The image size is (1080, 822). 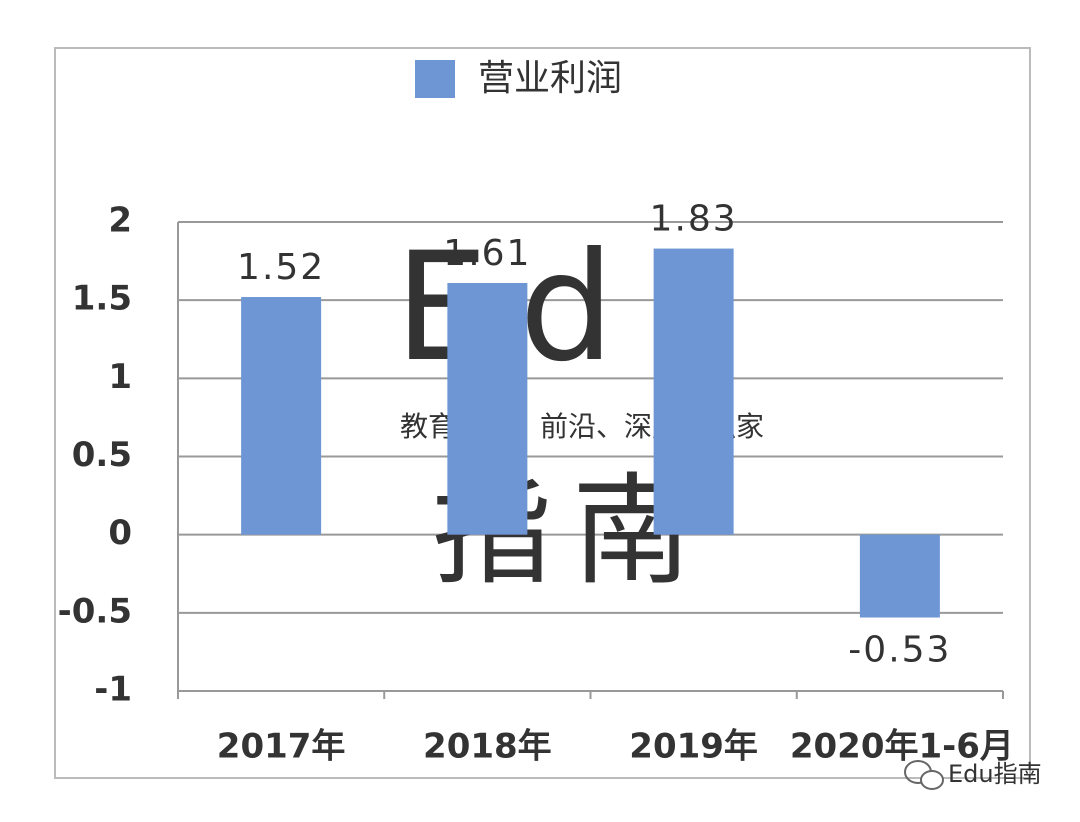 I want to click on y-tick-label: -0.5, so click(x=95, y=611).